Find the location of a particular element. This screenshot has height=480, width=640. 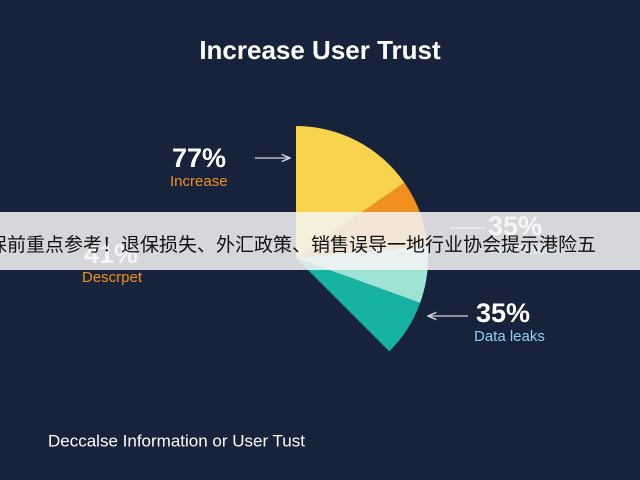

pie-slice is located at coordinates (358, 305).